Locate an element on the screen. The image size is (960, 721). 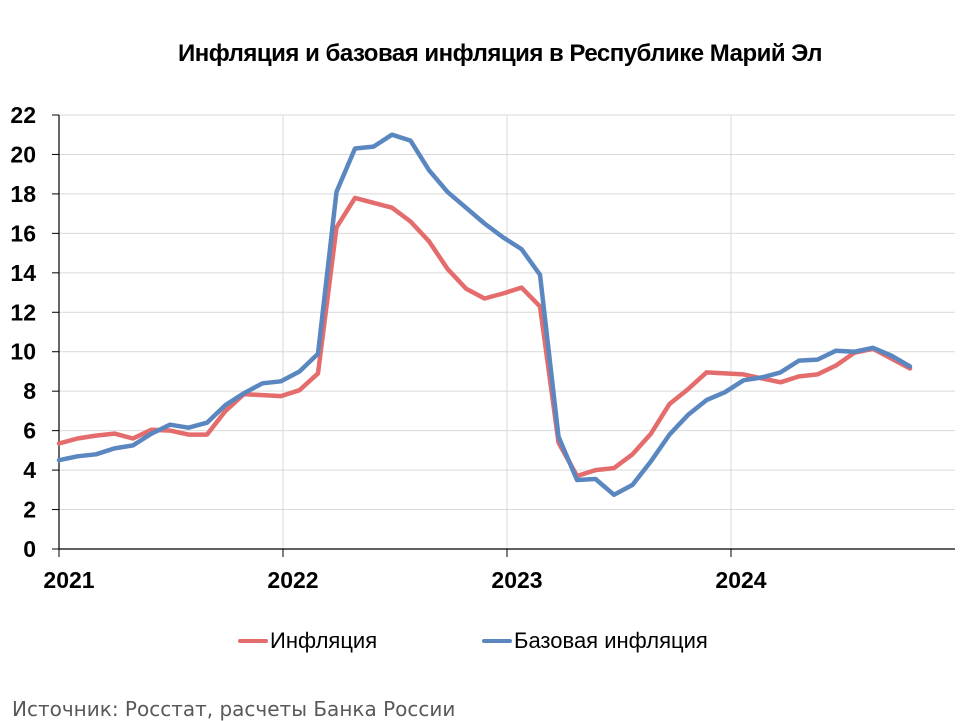
x-tick-label: 2023 is located at coordinates (516, 580).